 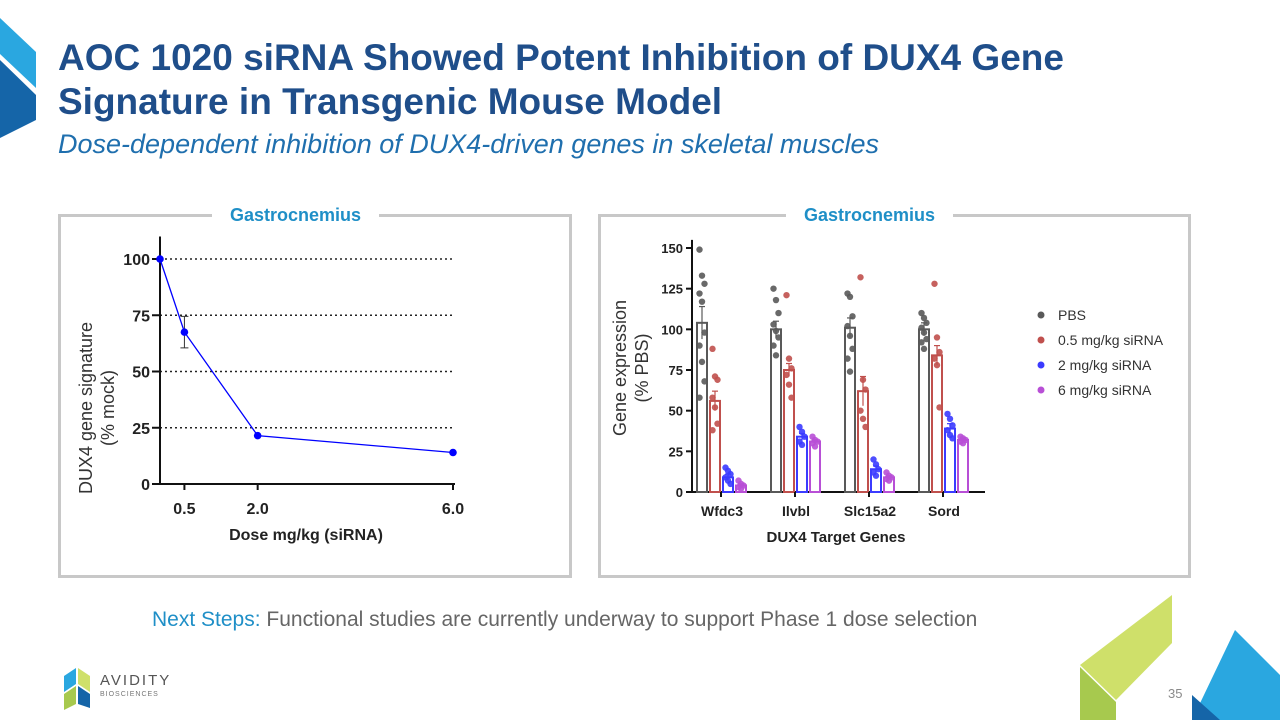 What do you see at coordinates (145, 485) in the screenshot?
I see `y-tick-label: 0` at bounding box center [145, 485].